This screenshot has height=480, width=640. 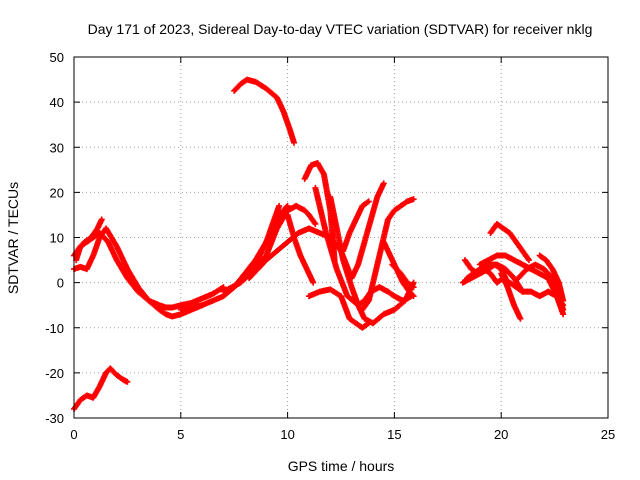 I want to click on y-tick-label: 40, so click(x=57, y=102).